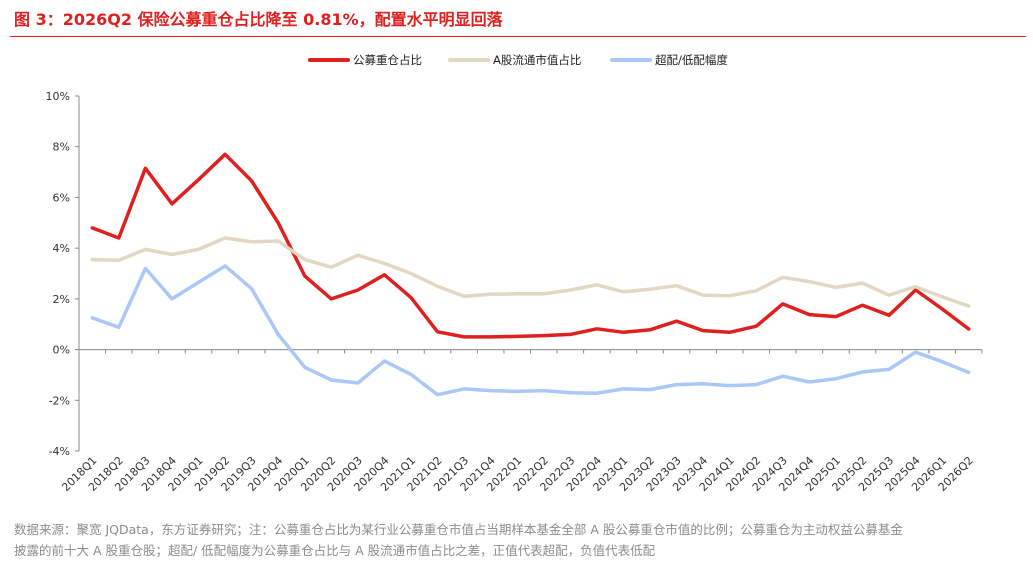  Describe the element at coordinates (537, 60) in the screenshot. I see `legend-label: A股流通市值占比` at that location.